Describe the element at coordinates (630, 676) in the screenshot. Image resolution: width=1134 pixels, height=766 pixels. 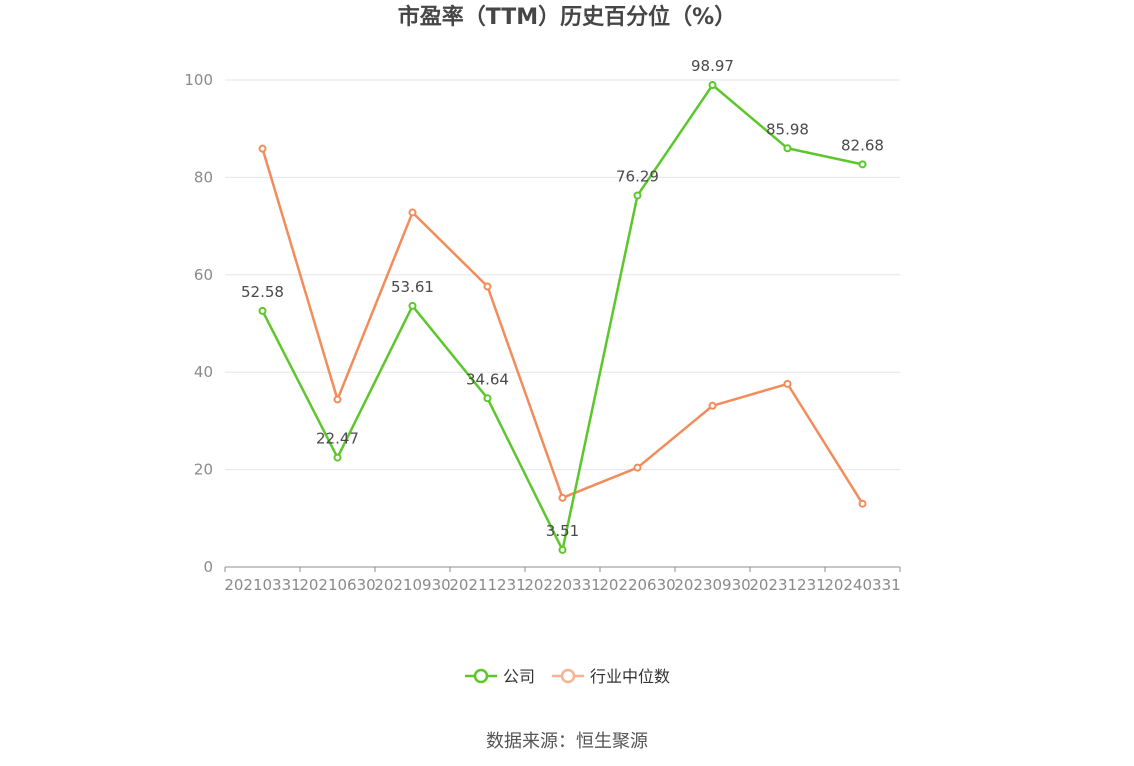
I see `legend-label: 行业中位数` at that location.